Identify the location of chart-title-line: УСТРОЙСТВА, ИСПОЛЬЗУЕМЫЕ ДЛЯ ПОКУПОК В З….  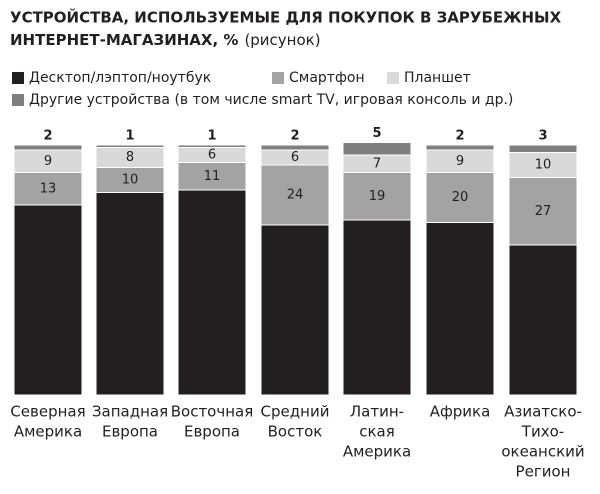
(286, 17).